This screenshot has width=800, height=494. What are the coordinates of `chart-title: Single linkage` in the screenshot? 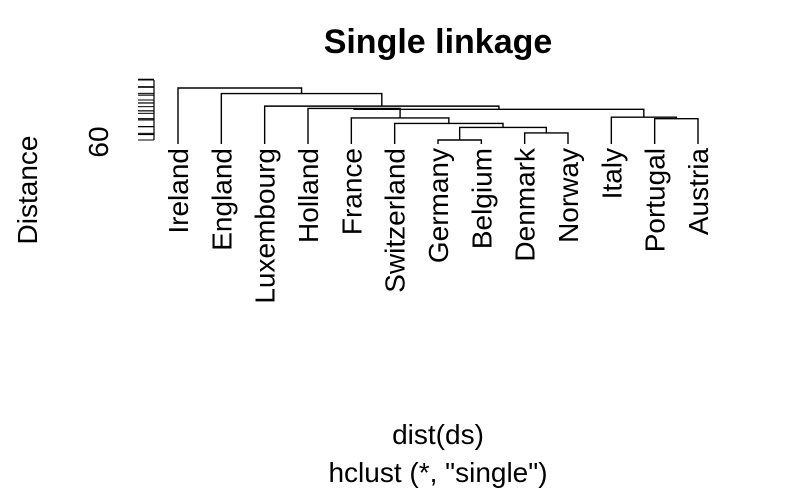 It's located at (438, 42).